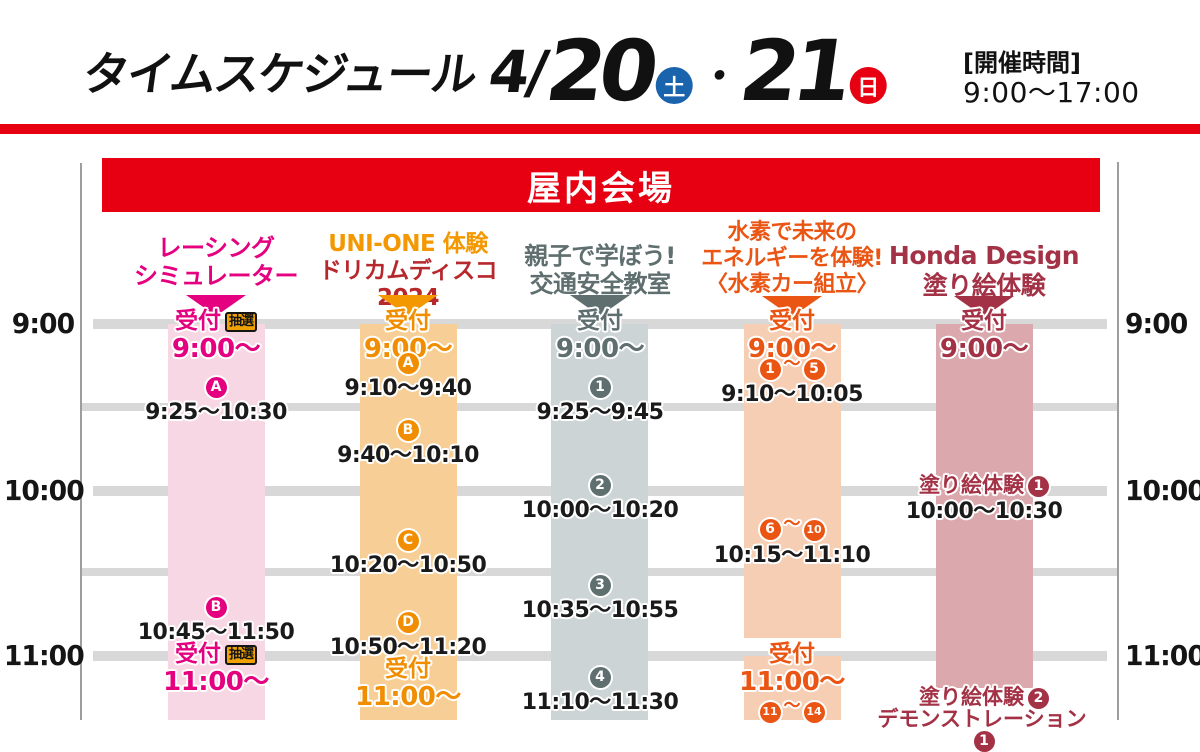 Image resolution: width=1200 pixels, height=752 pixels. Describe the element at coordinates (279, 74) in the screenshot. I see `schedule-title: タイムスケジュール` at that location.